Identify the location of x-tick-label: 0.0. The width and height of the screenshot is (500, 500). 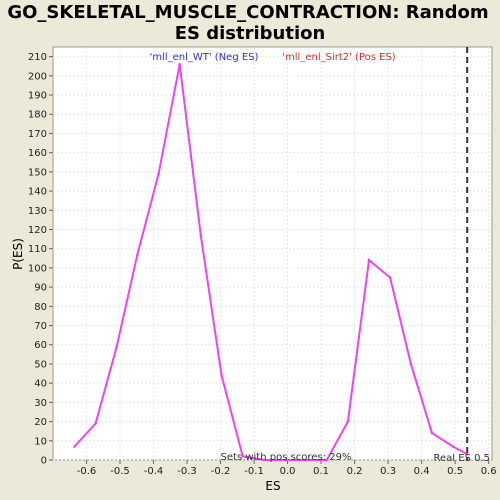
(288, 471).